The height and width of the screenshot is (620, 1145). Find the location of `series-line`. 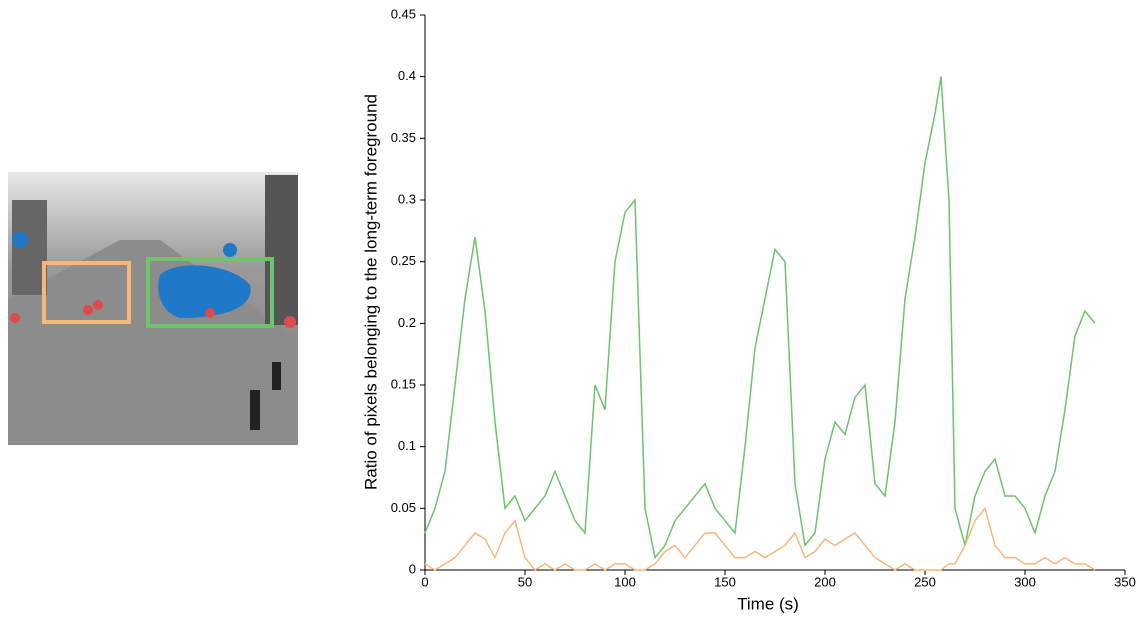

series-line is located at coordinates (760, 538).